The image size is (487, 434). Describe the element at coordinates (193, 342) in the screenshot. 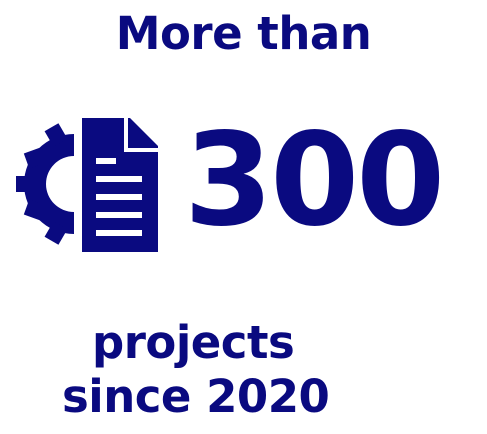

I see `caption-line-1: projects` at that location.